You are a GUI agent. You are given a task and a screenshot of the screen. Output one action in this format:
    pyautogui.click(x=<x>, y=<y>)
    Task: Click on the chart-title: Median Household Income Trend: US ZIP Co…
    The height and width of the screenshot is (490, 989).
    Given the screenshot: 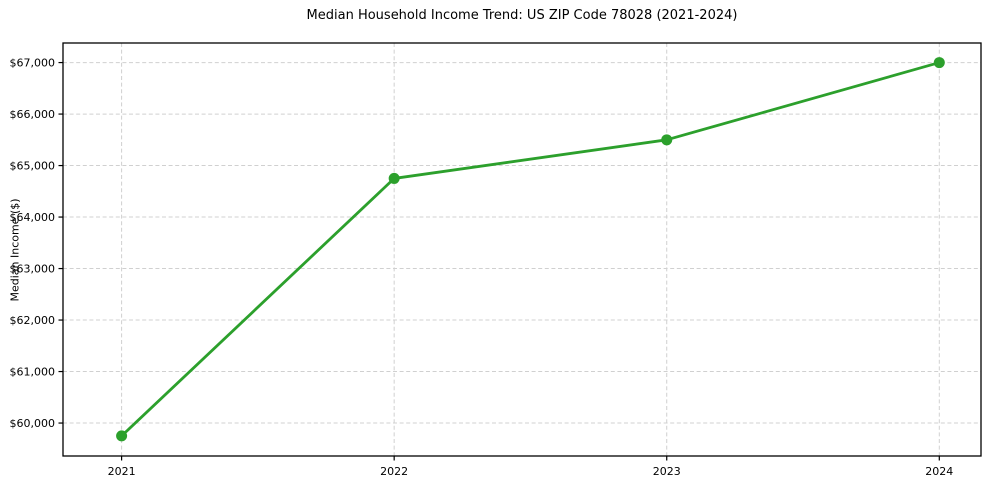 What is the action you would take?
    pyautogui.click(x=522, y=15)
    